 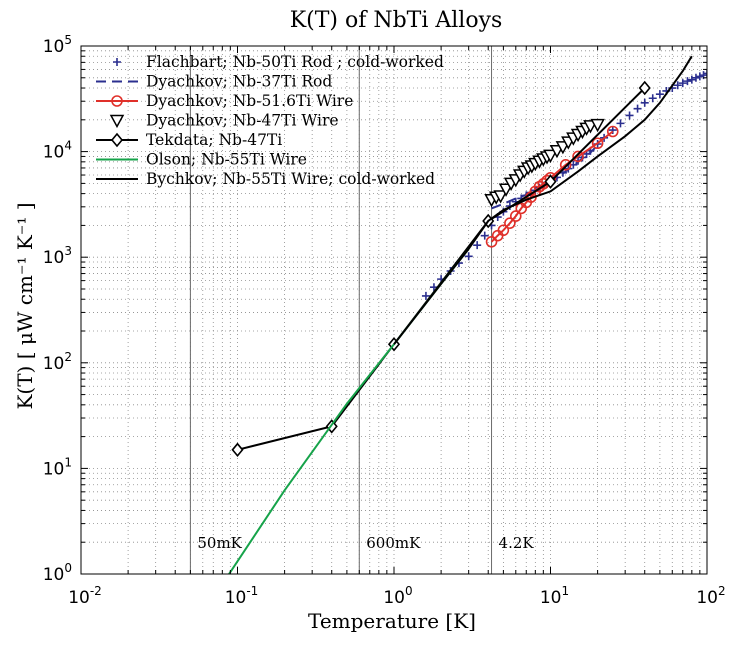 What do you see at coordinates (68, 146) in the screenshot?
I see `tick-label-exponent: 4` at bounding box center [68, 146].